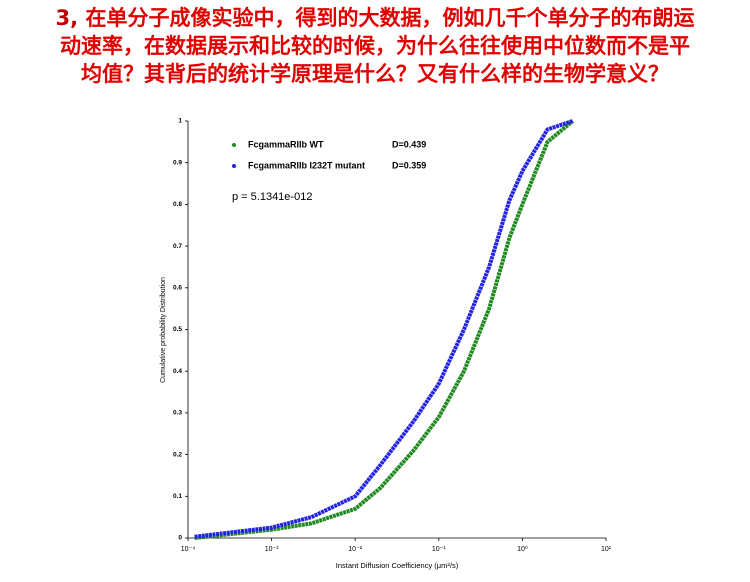 The width and height of the screenshot is (750, 582). I want to click on annotation: p = 5.1341e-012, so click(272, 197).